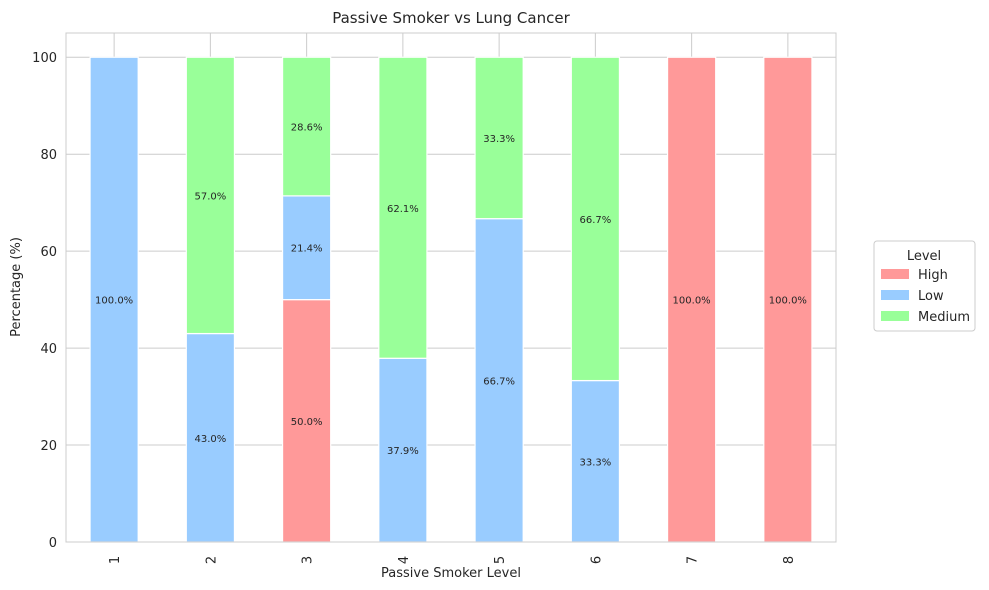 The height and width of the screenshot is (590, 989). I want to click on x-tick-label: 3, so click(308, 560).